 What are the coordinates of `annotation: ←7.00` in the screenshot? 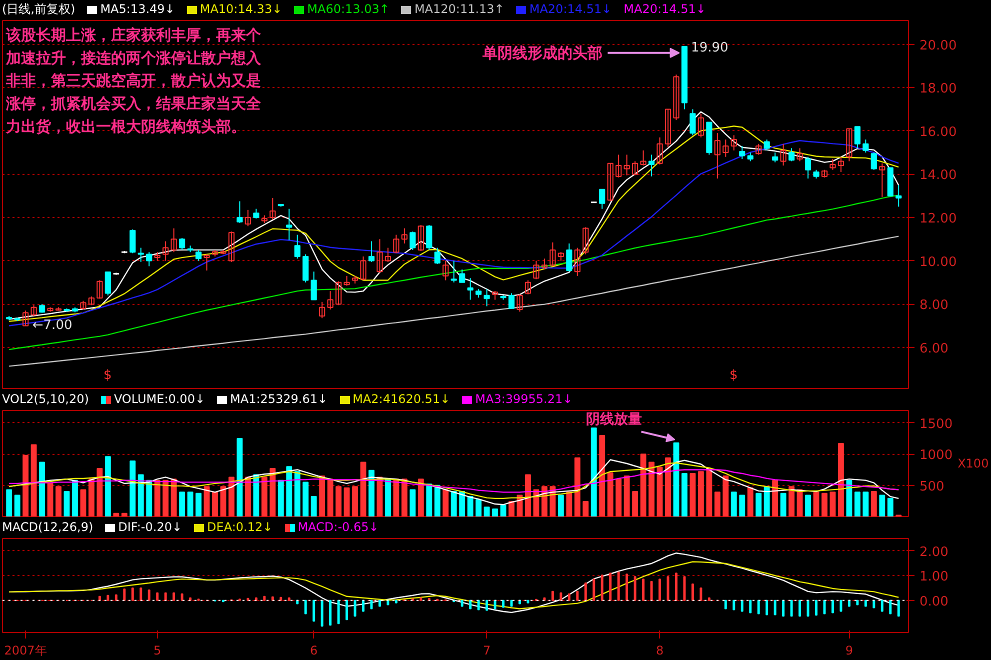 It's located at (52, 326).